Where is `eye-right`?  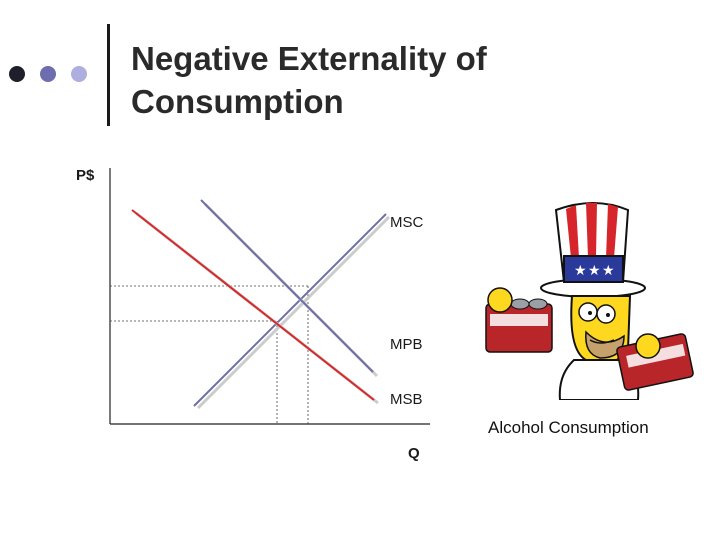 eye-right is located at coordinates (606, 314).